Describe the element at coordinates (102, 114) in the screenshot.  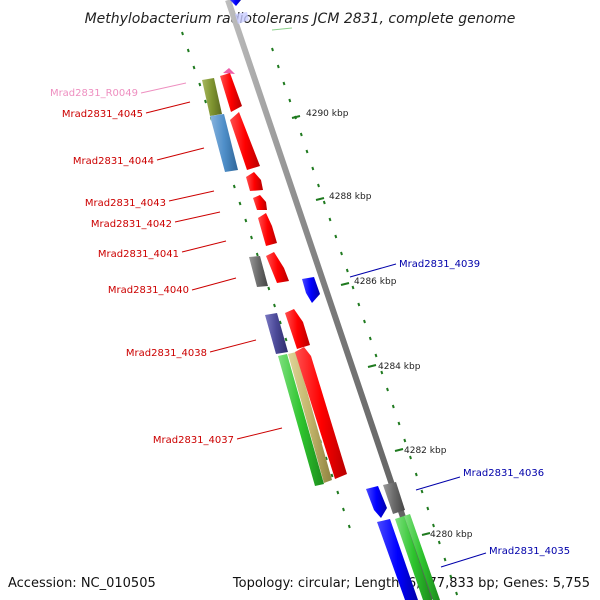
I see `gene-label-4045: Mrad2831_4045` at that location.